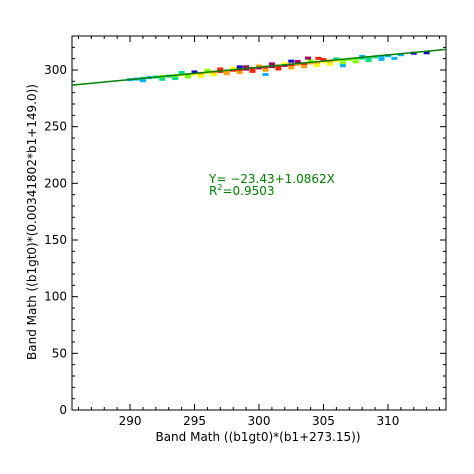  What do you see at coordinates (63, 410) in the screenshot?
I see `y-tick-label: 0` at bounding box center [63, 410].